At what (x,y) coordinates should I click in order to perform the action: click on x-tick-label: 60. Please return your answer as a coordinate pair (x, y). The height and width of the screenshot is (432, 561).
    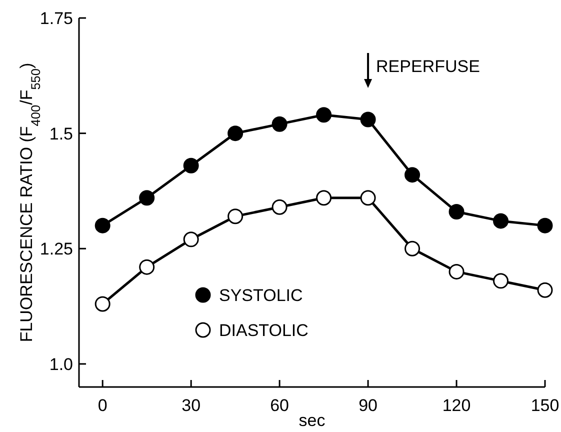
    Looking at the image, I should click on (280, 405).